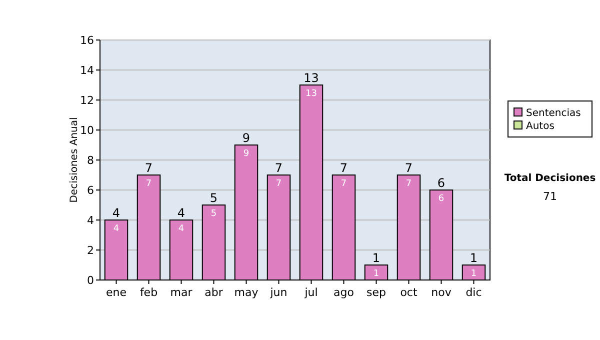  I want to click on y-tick-label: 14, so click(87, 70).